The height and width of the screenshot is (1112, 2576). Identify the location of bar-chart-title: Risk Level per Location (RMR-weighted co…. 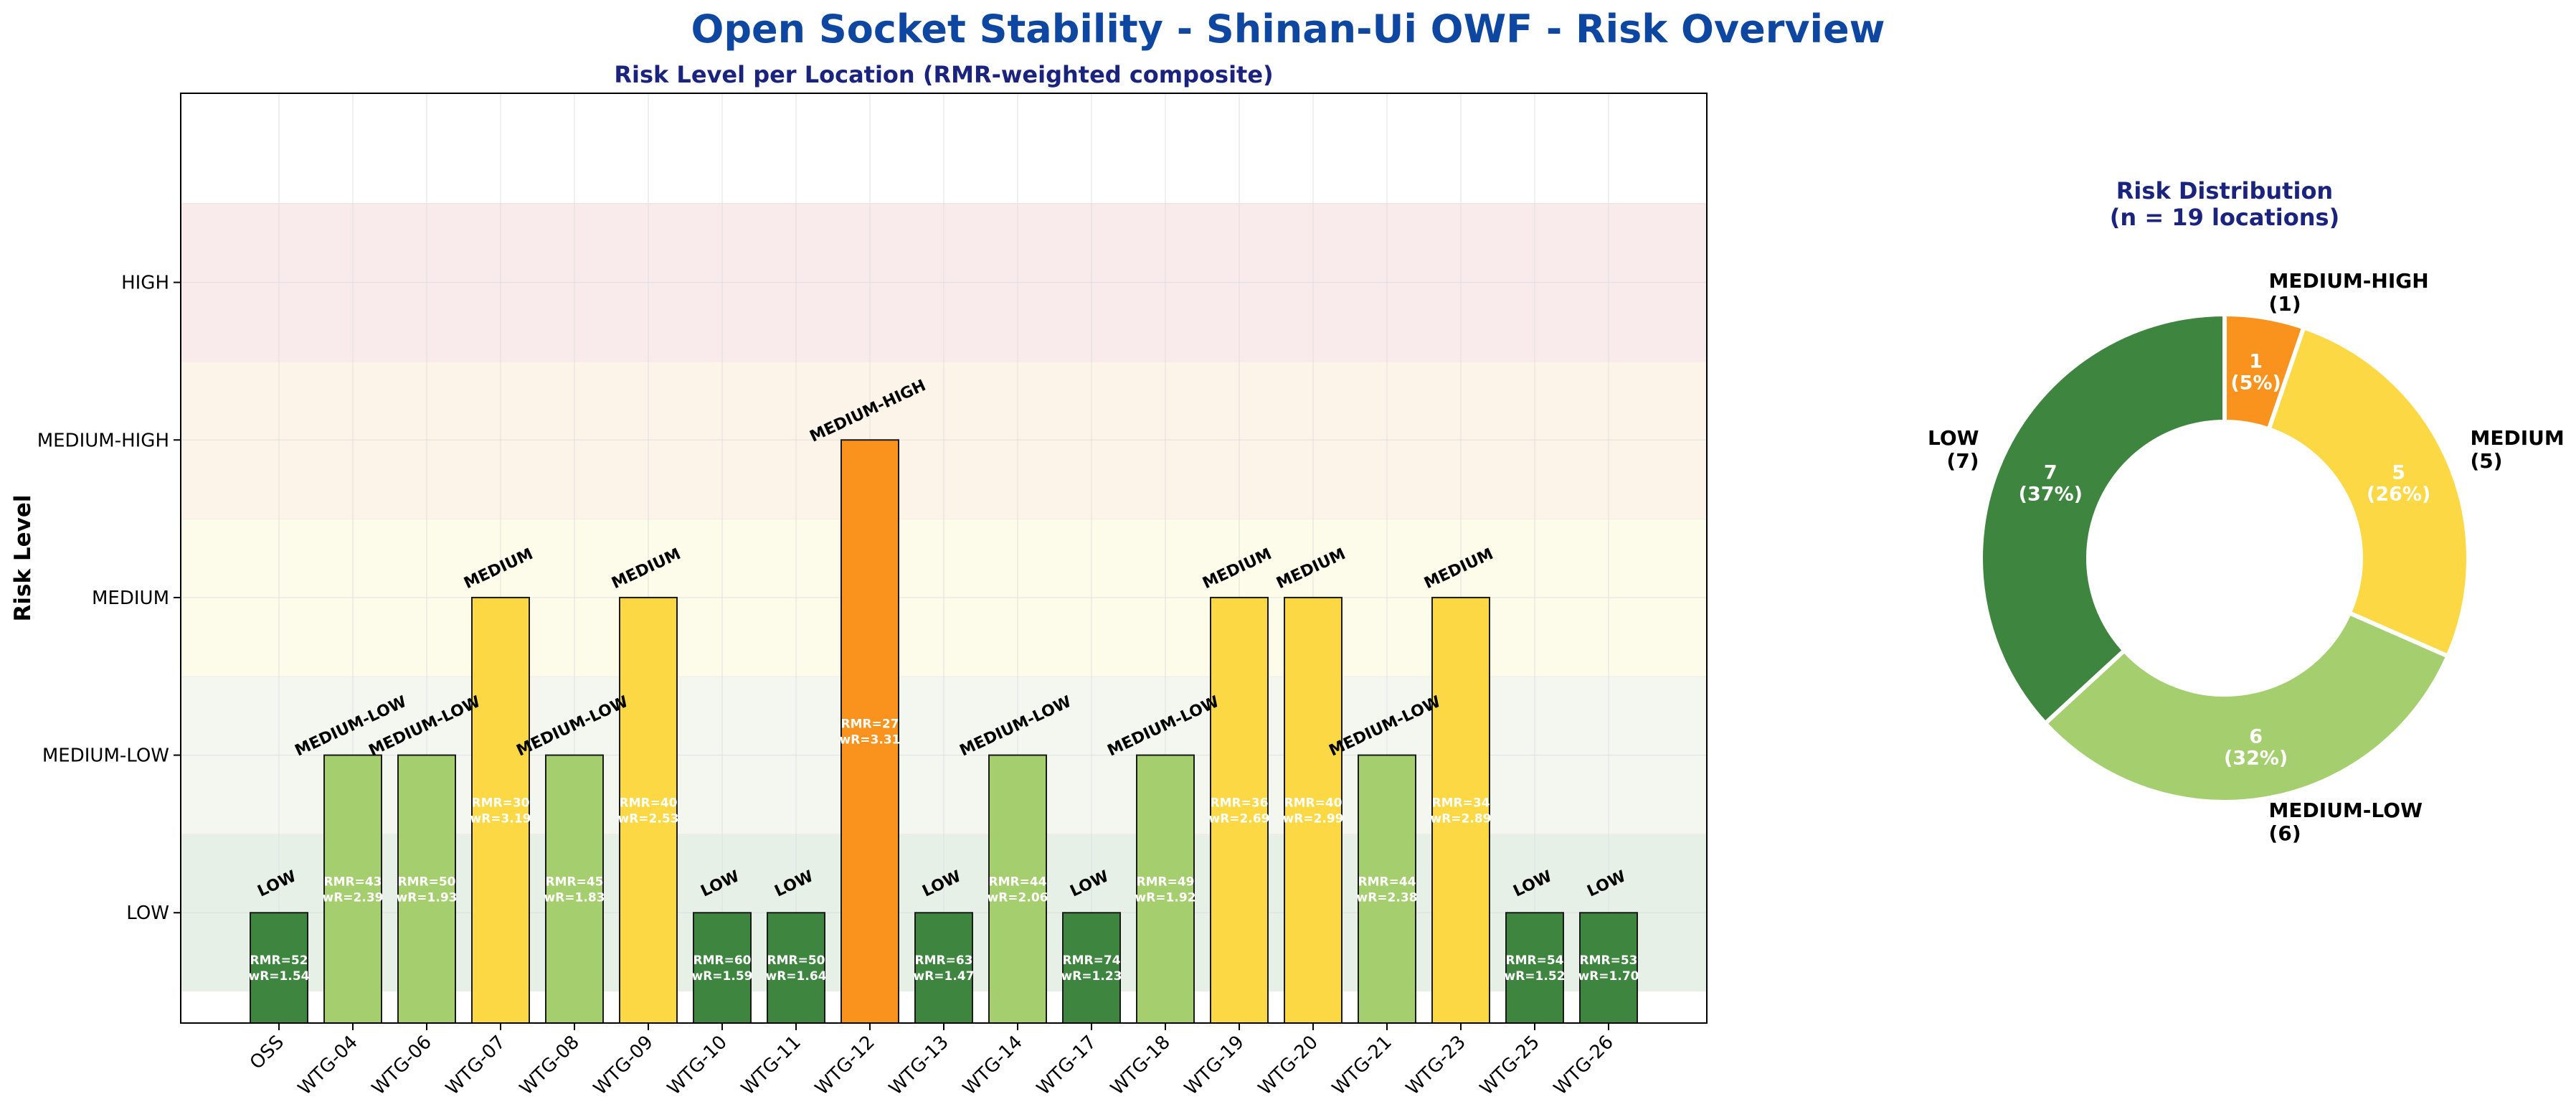
(943, 74).